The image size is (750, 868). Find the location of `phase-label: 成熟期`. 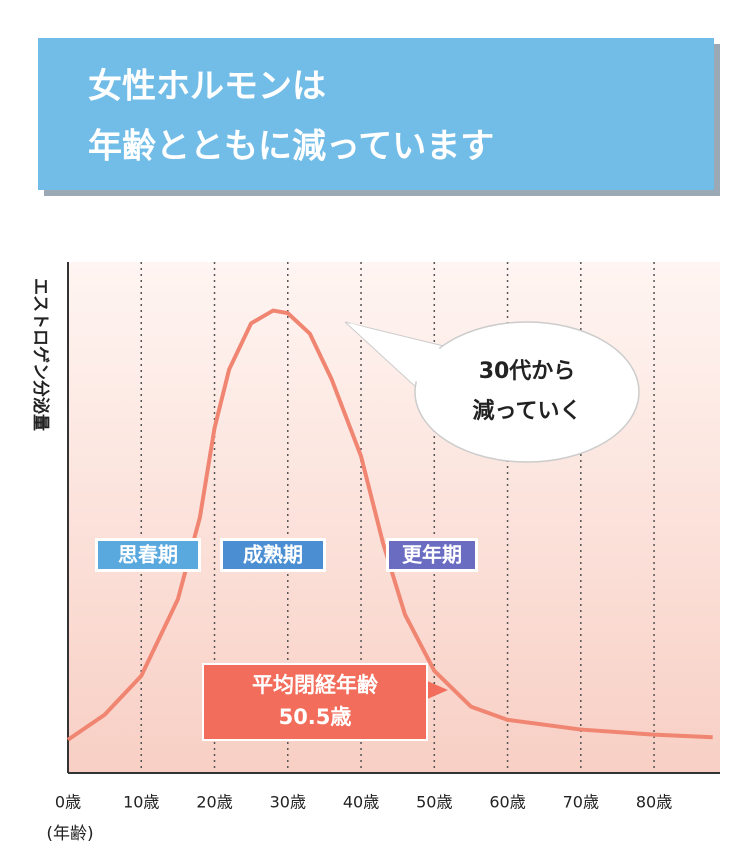

phase-label: 成熟期 is located at coordinates (273, 555).